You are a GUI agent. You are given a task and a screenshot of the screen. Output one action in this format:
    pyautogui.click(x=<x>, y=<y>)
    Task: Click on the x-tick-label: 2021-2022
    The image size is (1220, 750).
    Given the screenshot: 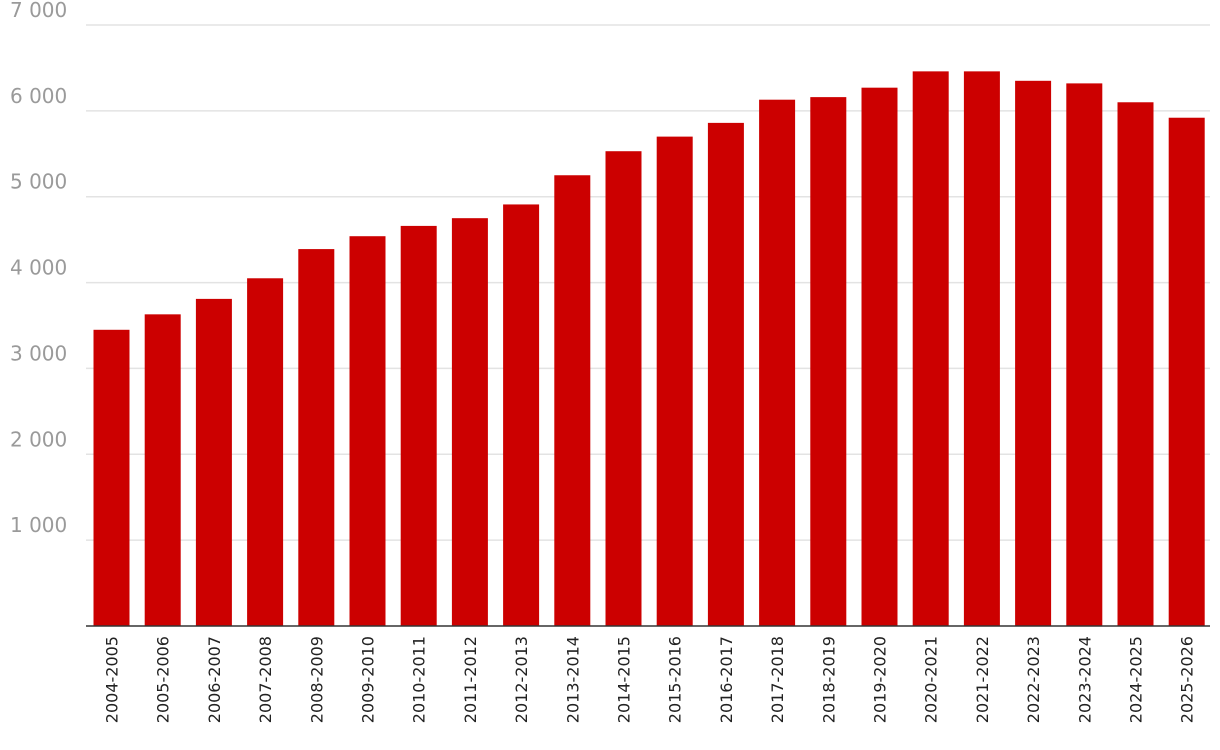 What is the action you would take?
    pyautogui.click(x=982, y=679)
    